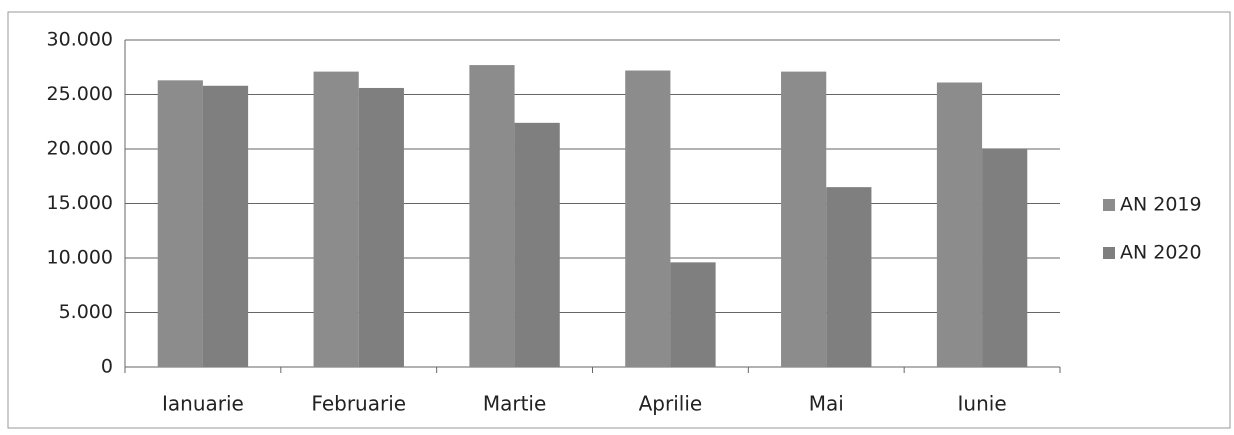  What do you see at coordinates (86, 312) in the screenshot?
I see `y-tick-label: 5.000` at bounding box center [86, 312].